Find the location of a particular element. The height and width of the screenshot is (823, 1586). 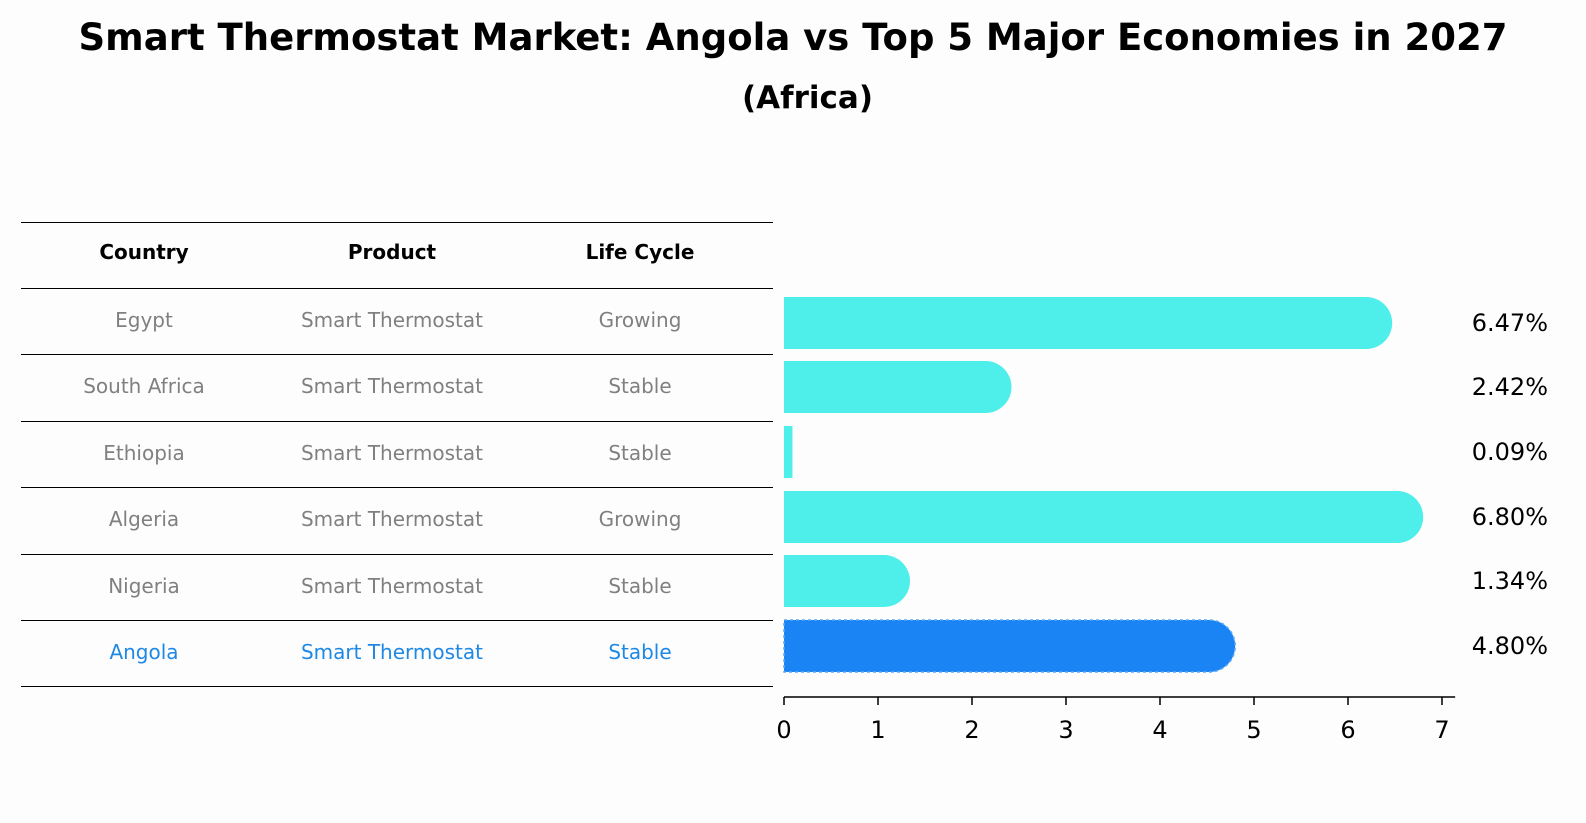

cell-country: Algeria is located at coordinates (144, 519).